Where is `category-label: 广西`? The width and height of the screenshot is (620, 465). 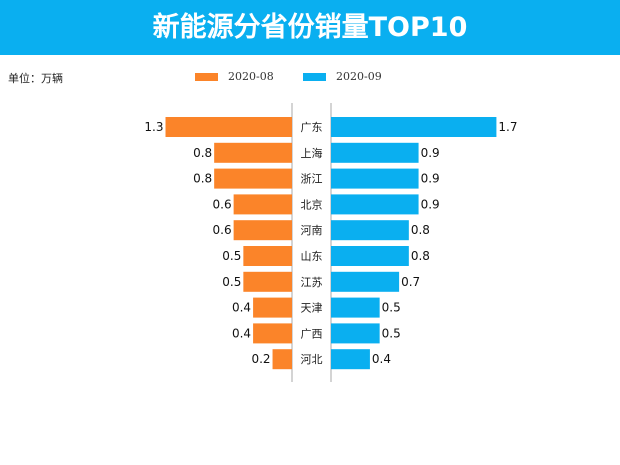
category-label: 广西 is located at coordinates (312, 333).